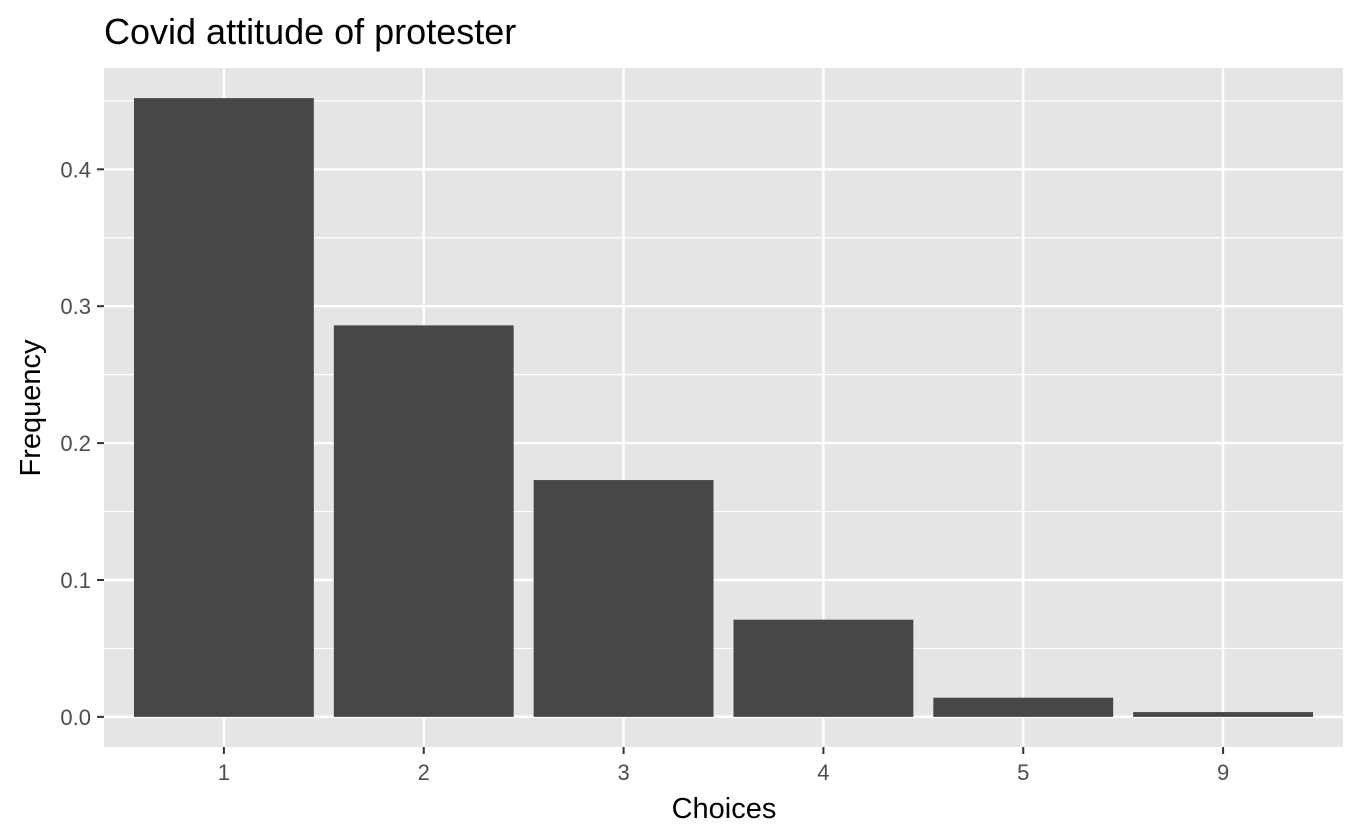 Image resolution: width=1359 pixels, height=840 pixels. What do you see at coordinates (75, 169) in the screenshot?
I see `y-tick-label: 0.4` at bounding box center [75, 169].